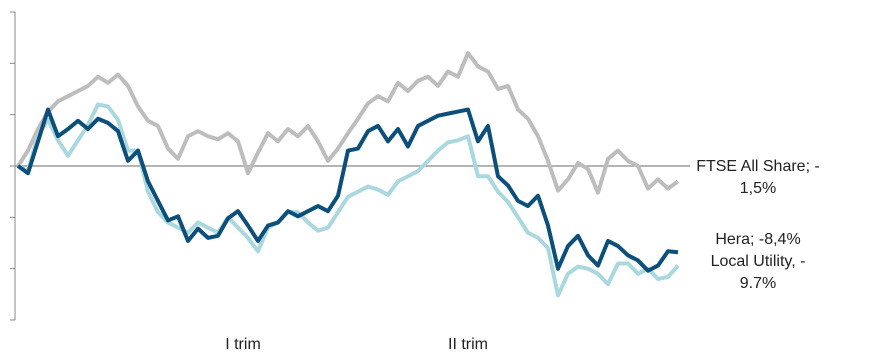 The image size is (869, 355). What do you see at coordinates (758, 261) in the screenshot?
I see `series-label: Local Utility, -` at bounding box center [758, 261].